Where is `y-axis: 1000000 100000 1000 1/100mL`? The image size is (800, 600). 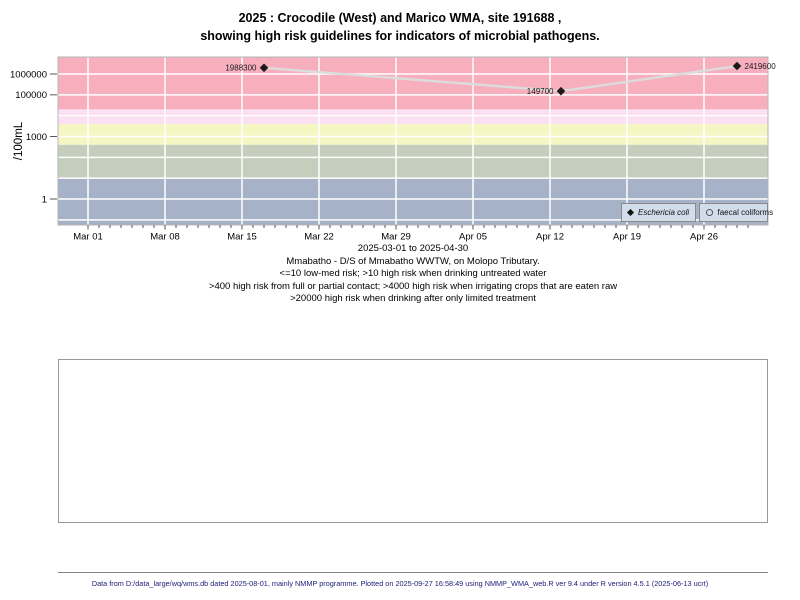
y-axis: 1000000 100000 1000 1/100mL is located at coordinates (33, 137).